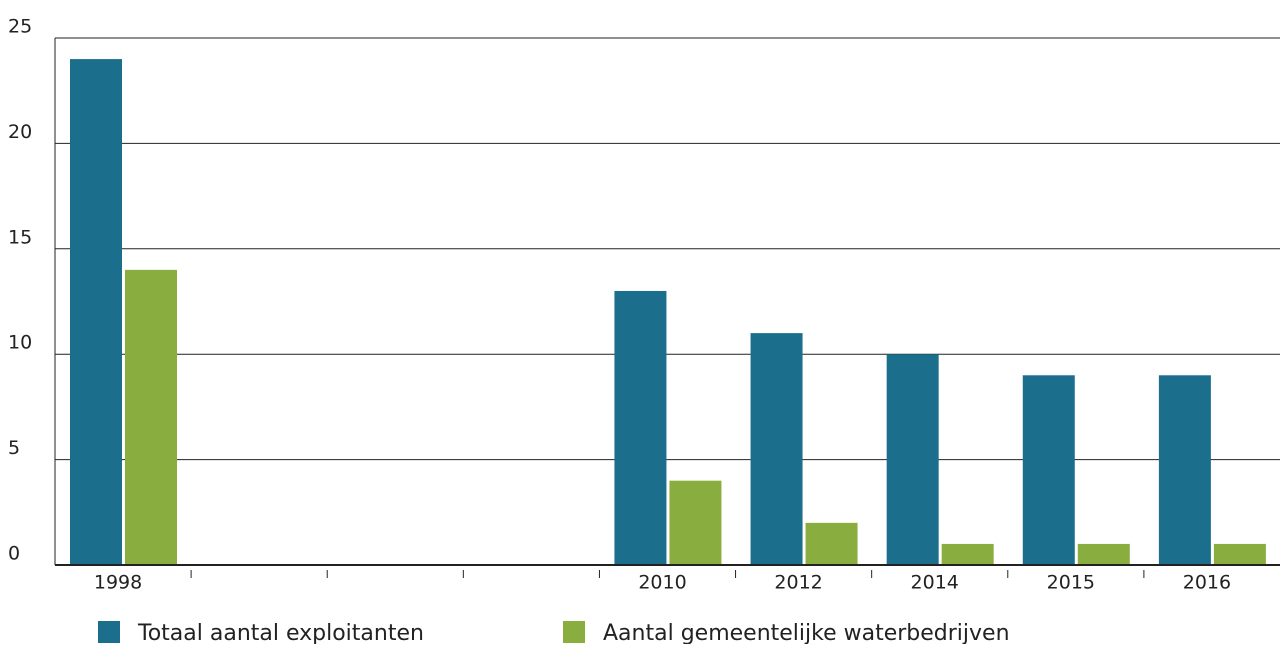 Image resolution: width=1280 pixels, height=648 pixels. What do you see at coordinates (20, 27) in the screenshot?
I see `y-tick-label: 25` at bounding box center [20, 27].